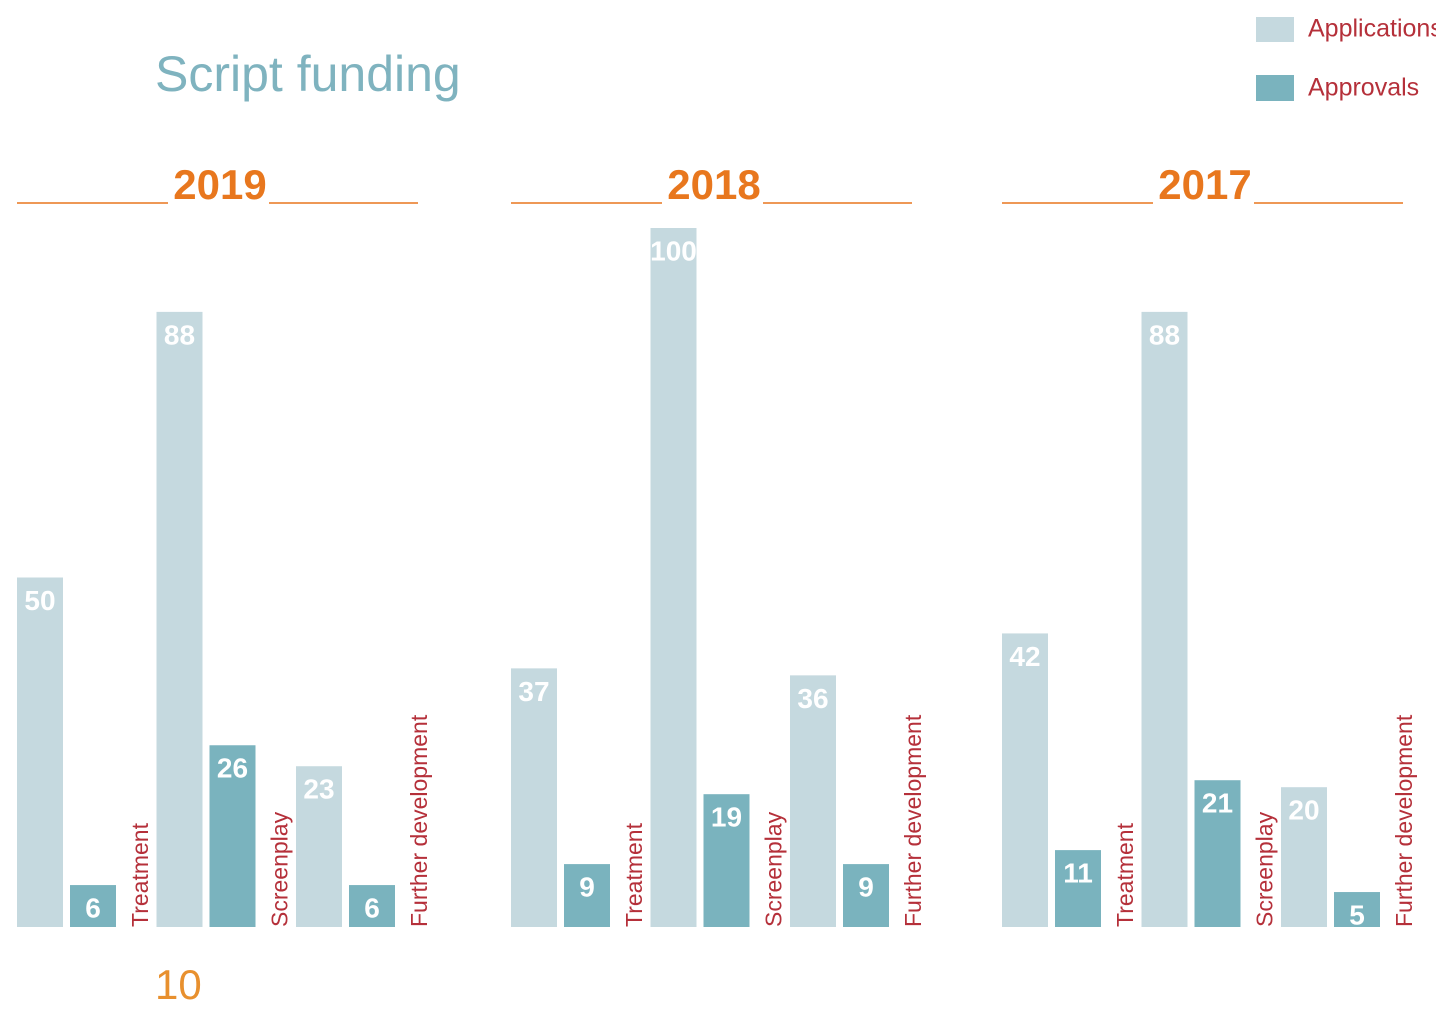 The width and height of the screenshot is (1436, 1009). I want to click on panel-title: 2018, so click(713, 184).